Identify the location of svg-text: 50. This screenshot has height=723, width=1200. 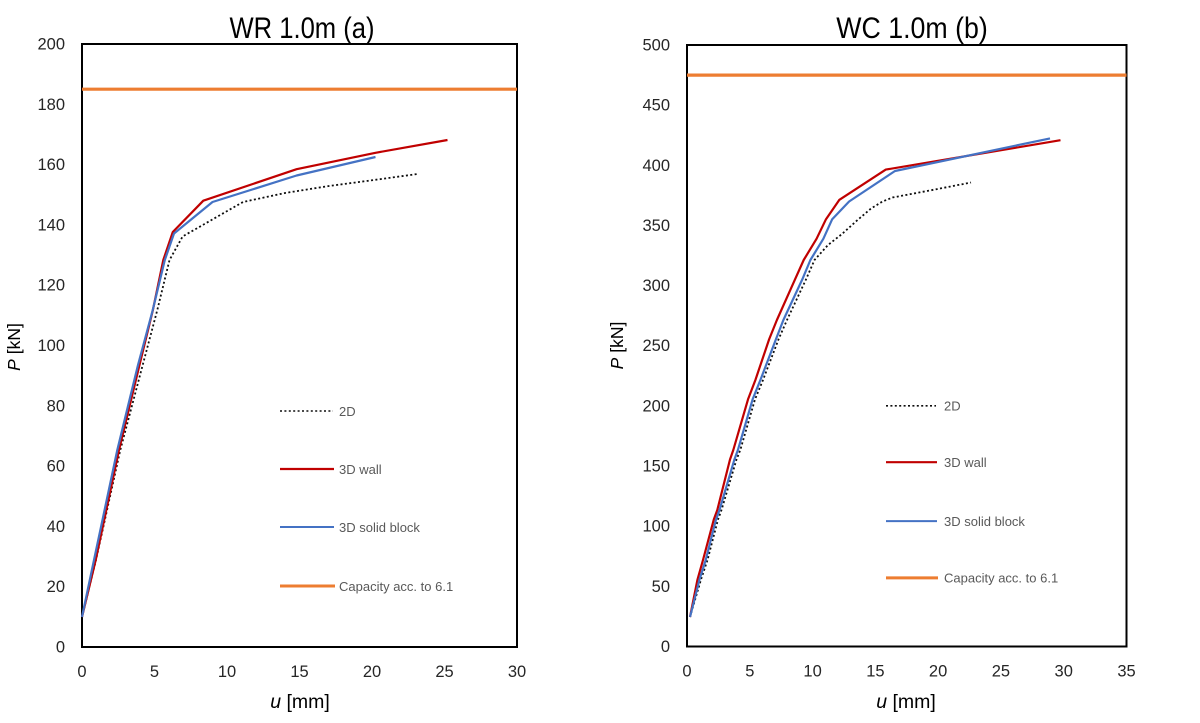
(661, 587).